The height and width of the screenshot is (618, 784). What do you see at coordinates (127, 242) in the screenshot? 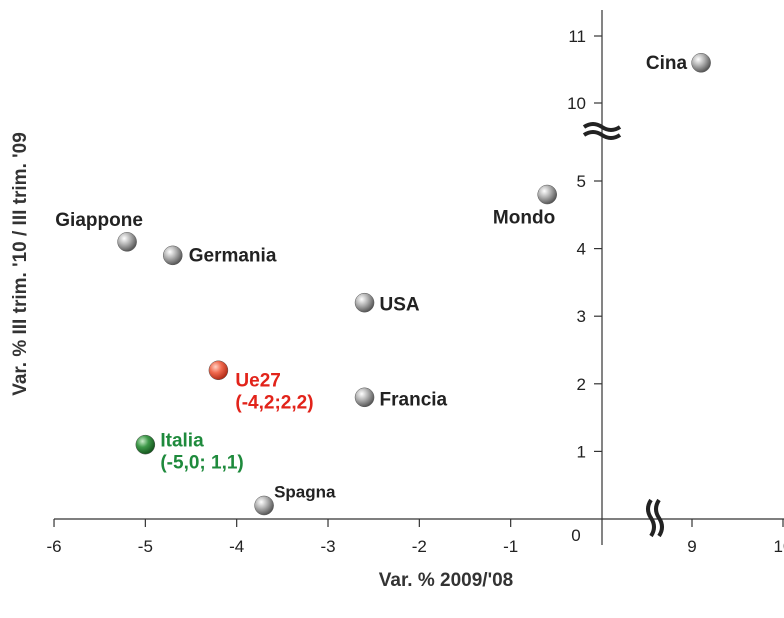
I see `data-point-giappone` at bounding box center [127, 242].